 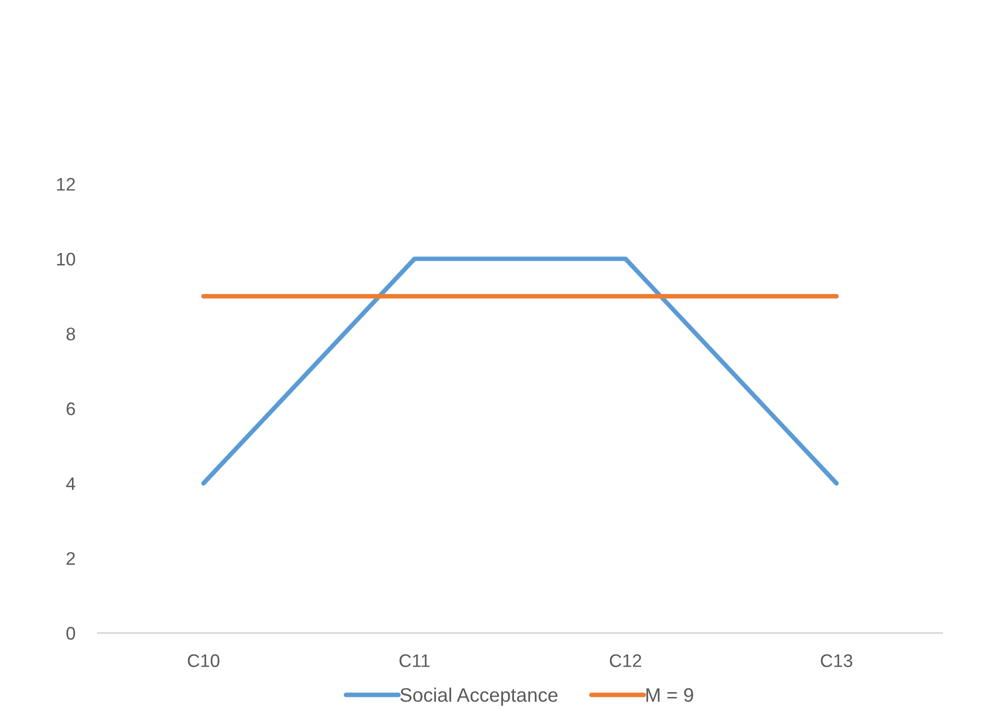 I want to click on x-tick-label: C11, so click(x=415, y=661).